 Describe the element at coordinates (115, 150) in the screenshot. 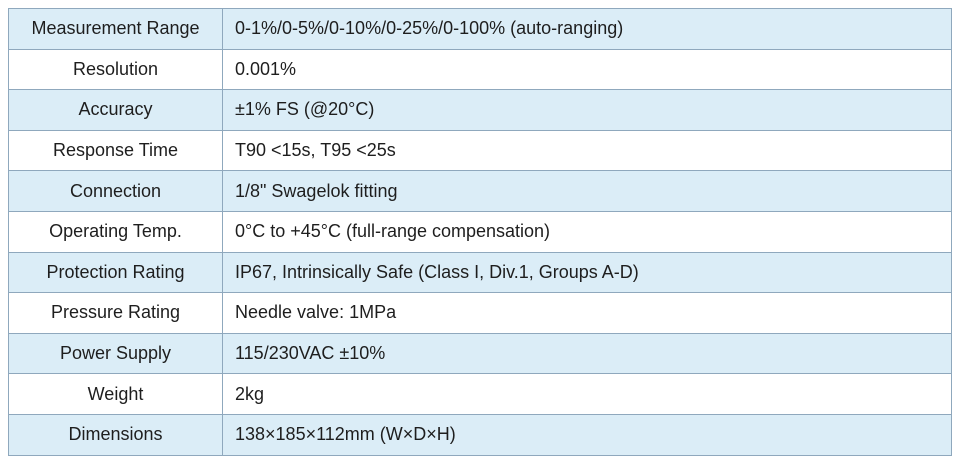

I see `spec-label: Response Time` at that location.